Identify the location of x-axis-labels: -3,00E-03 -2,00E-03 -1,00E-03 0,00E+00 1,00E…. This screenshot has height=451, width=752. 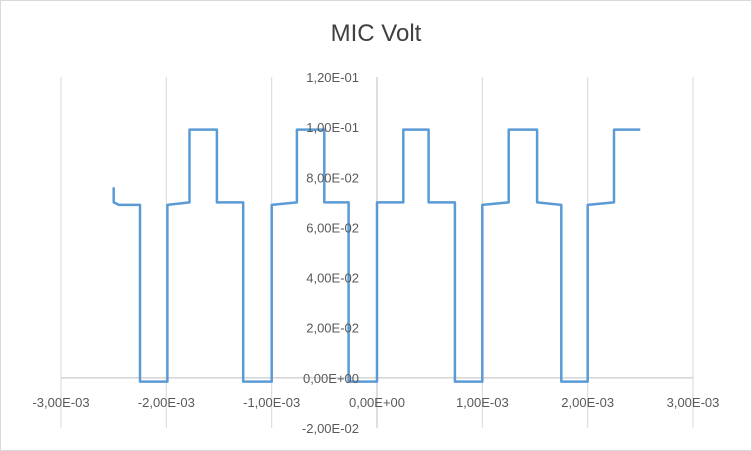
(375, 402).